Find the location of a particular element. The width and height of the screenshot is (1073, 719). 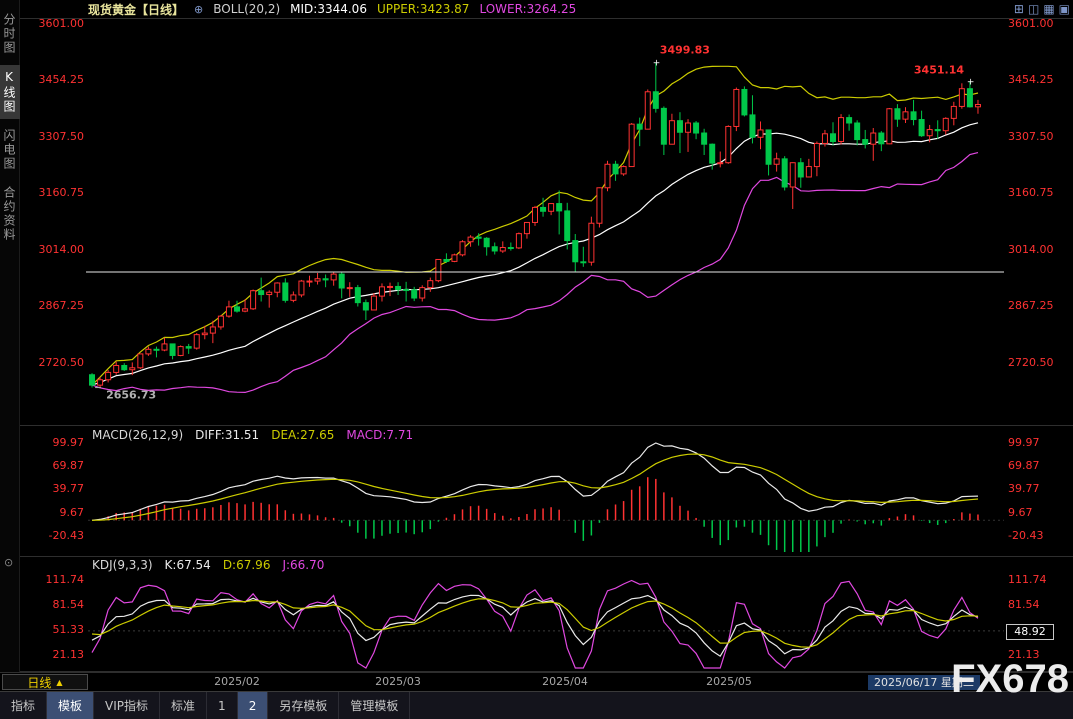

window-layout-icons: ⊞ ◫ ▦ ▣ is located at coordinates (1043, 8).